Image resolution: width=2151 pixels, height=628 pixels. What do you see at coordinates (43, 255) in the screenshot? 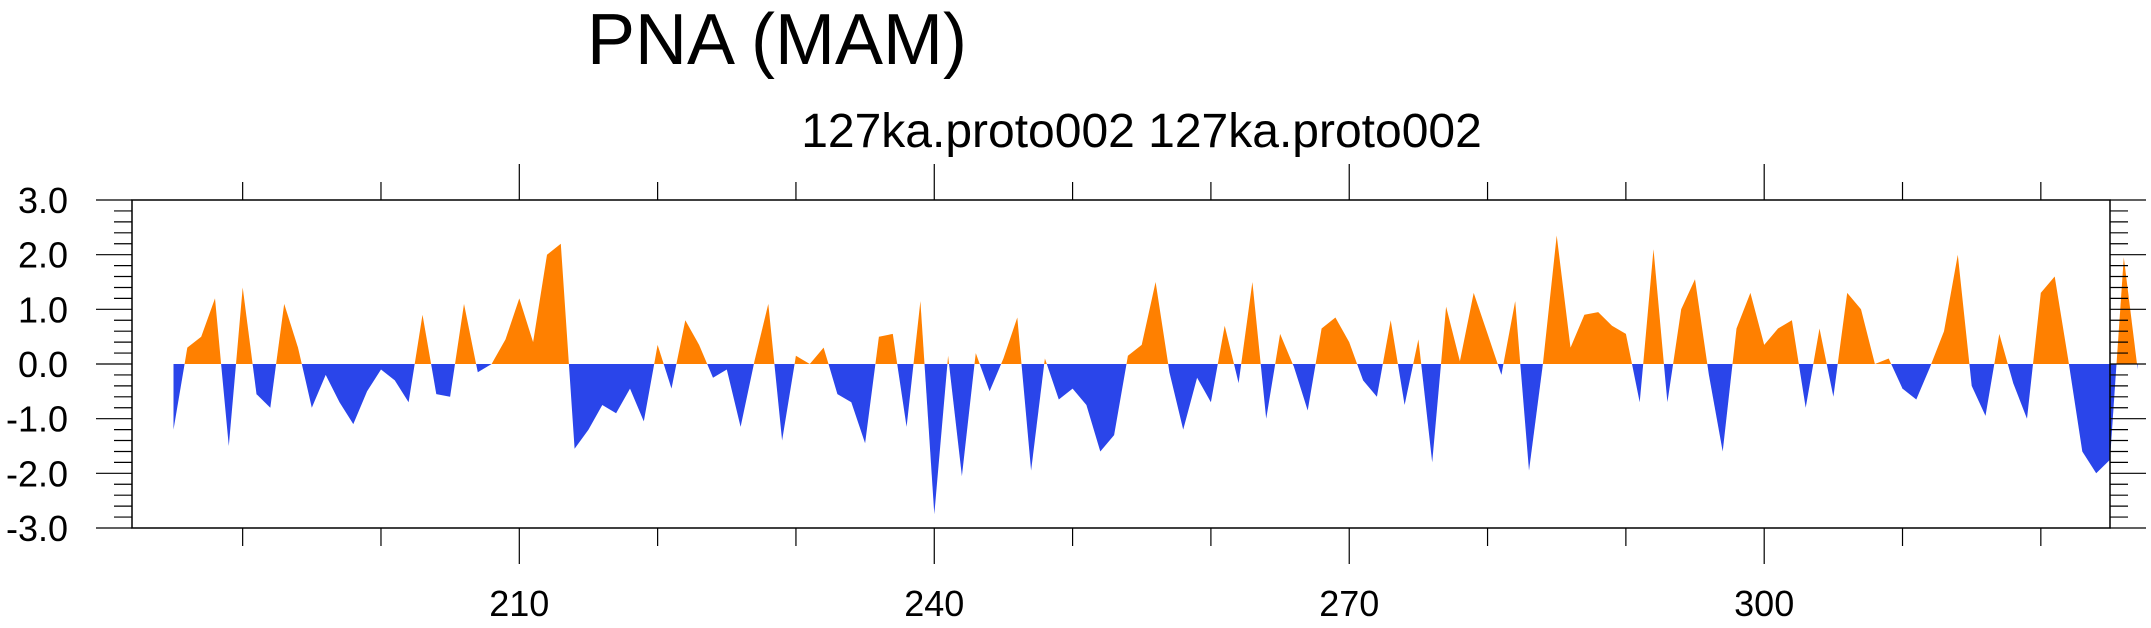
I see `y-tick-label: 2.0` at bounding box center [43, 255].